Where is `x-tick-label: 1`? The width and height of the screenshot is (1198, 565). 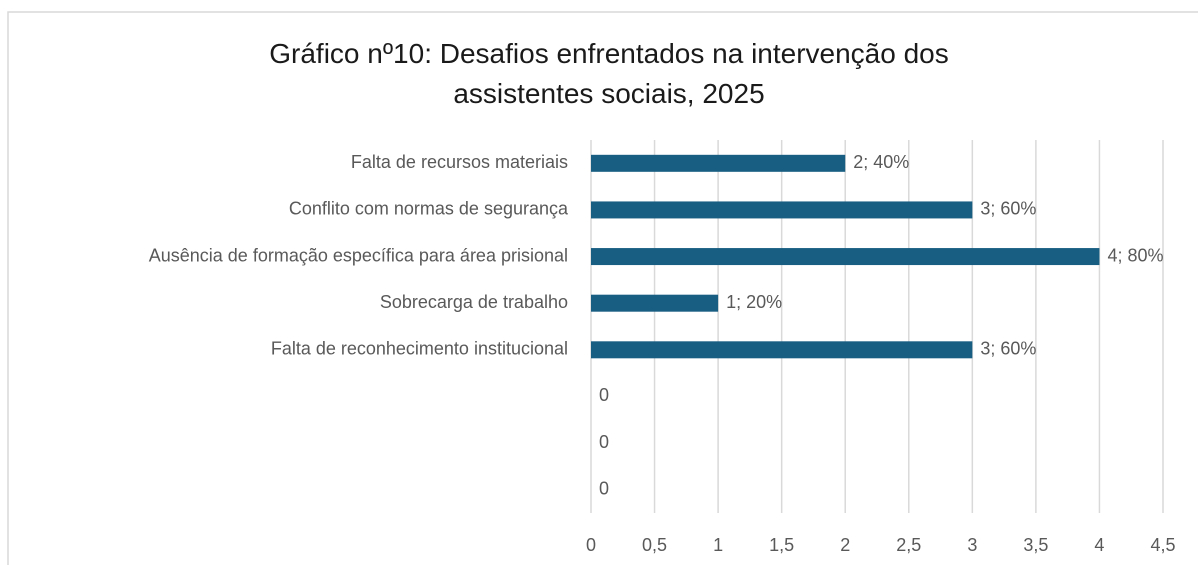
x-tick-label: 1 is located at coordinates (718, 545).